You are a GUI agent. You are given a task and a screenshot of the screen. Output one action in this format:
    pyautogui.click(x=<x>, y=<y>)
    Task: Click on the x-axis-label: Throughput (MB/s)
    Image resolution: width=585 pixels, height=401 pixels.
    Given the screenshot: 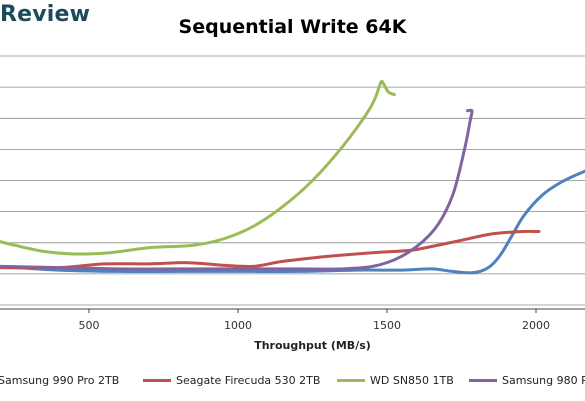 What is the action you would take?
    pyautogui.click(x=312, y=345)
    